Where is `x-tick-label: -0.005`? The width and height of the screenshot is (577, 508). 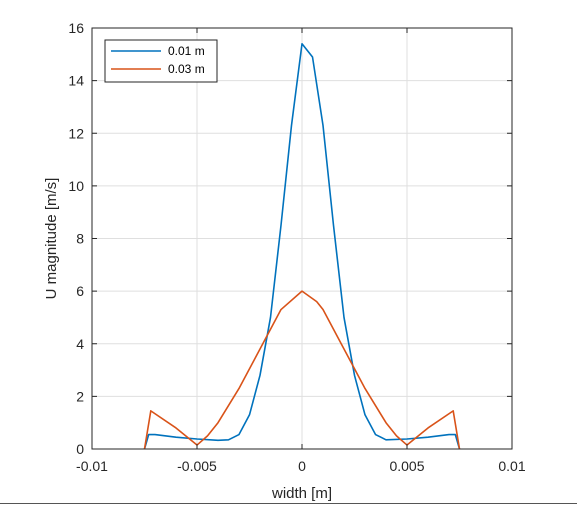
x-tick-label: -0.005 is located at coordinates (197, 466).